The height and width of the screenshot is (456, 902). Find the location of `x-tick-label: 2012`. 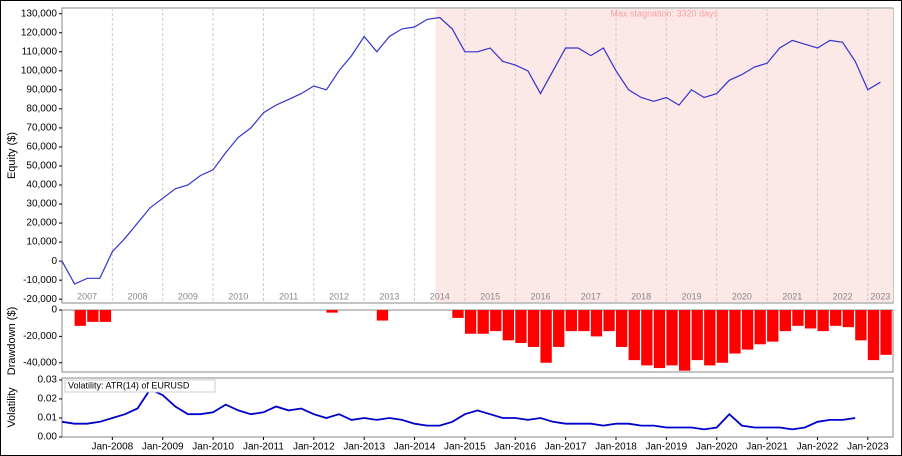

x-tick-label: 2012 is located at coordinates (339, 296).